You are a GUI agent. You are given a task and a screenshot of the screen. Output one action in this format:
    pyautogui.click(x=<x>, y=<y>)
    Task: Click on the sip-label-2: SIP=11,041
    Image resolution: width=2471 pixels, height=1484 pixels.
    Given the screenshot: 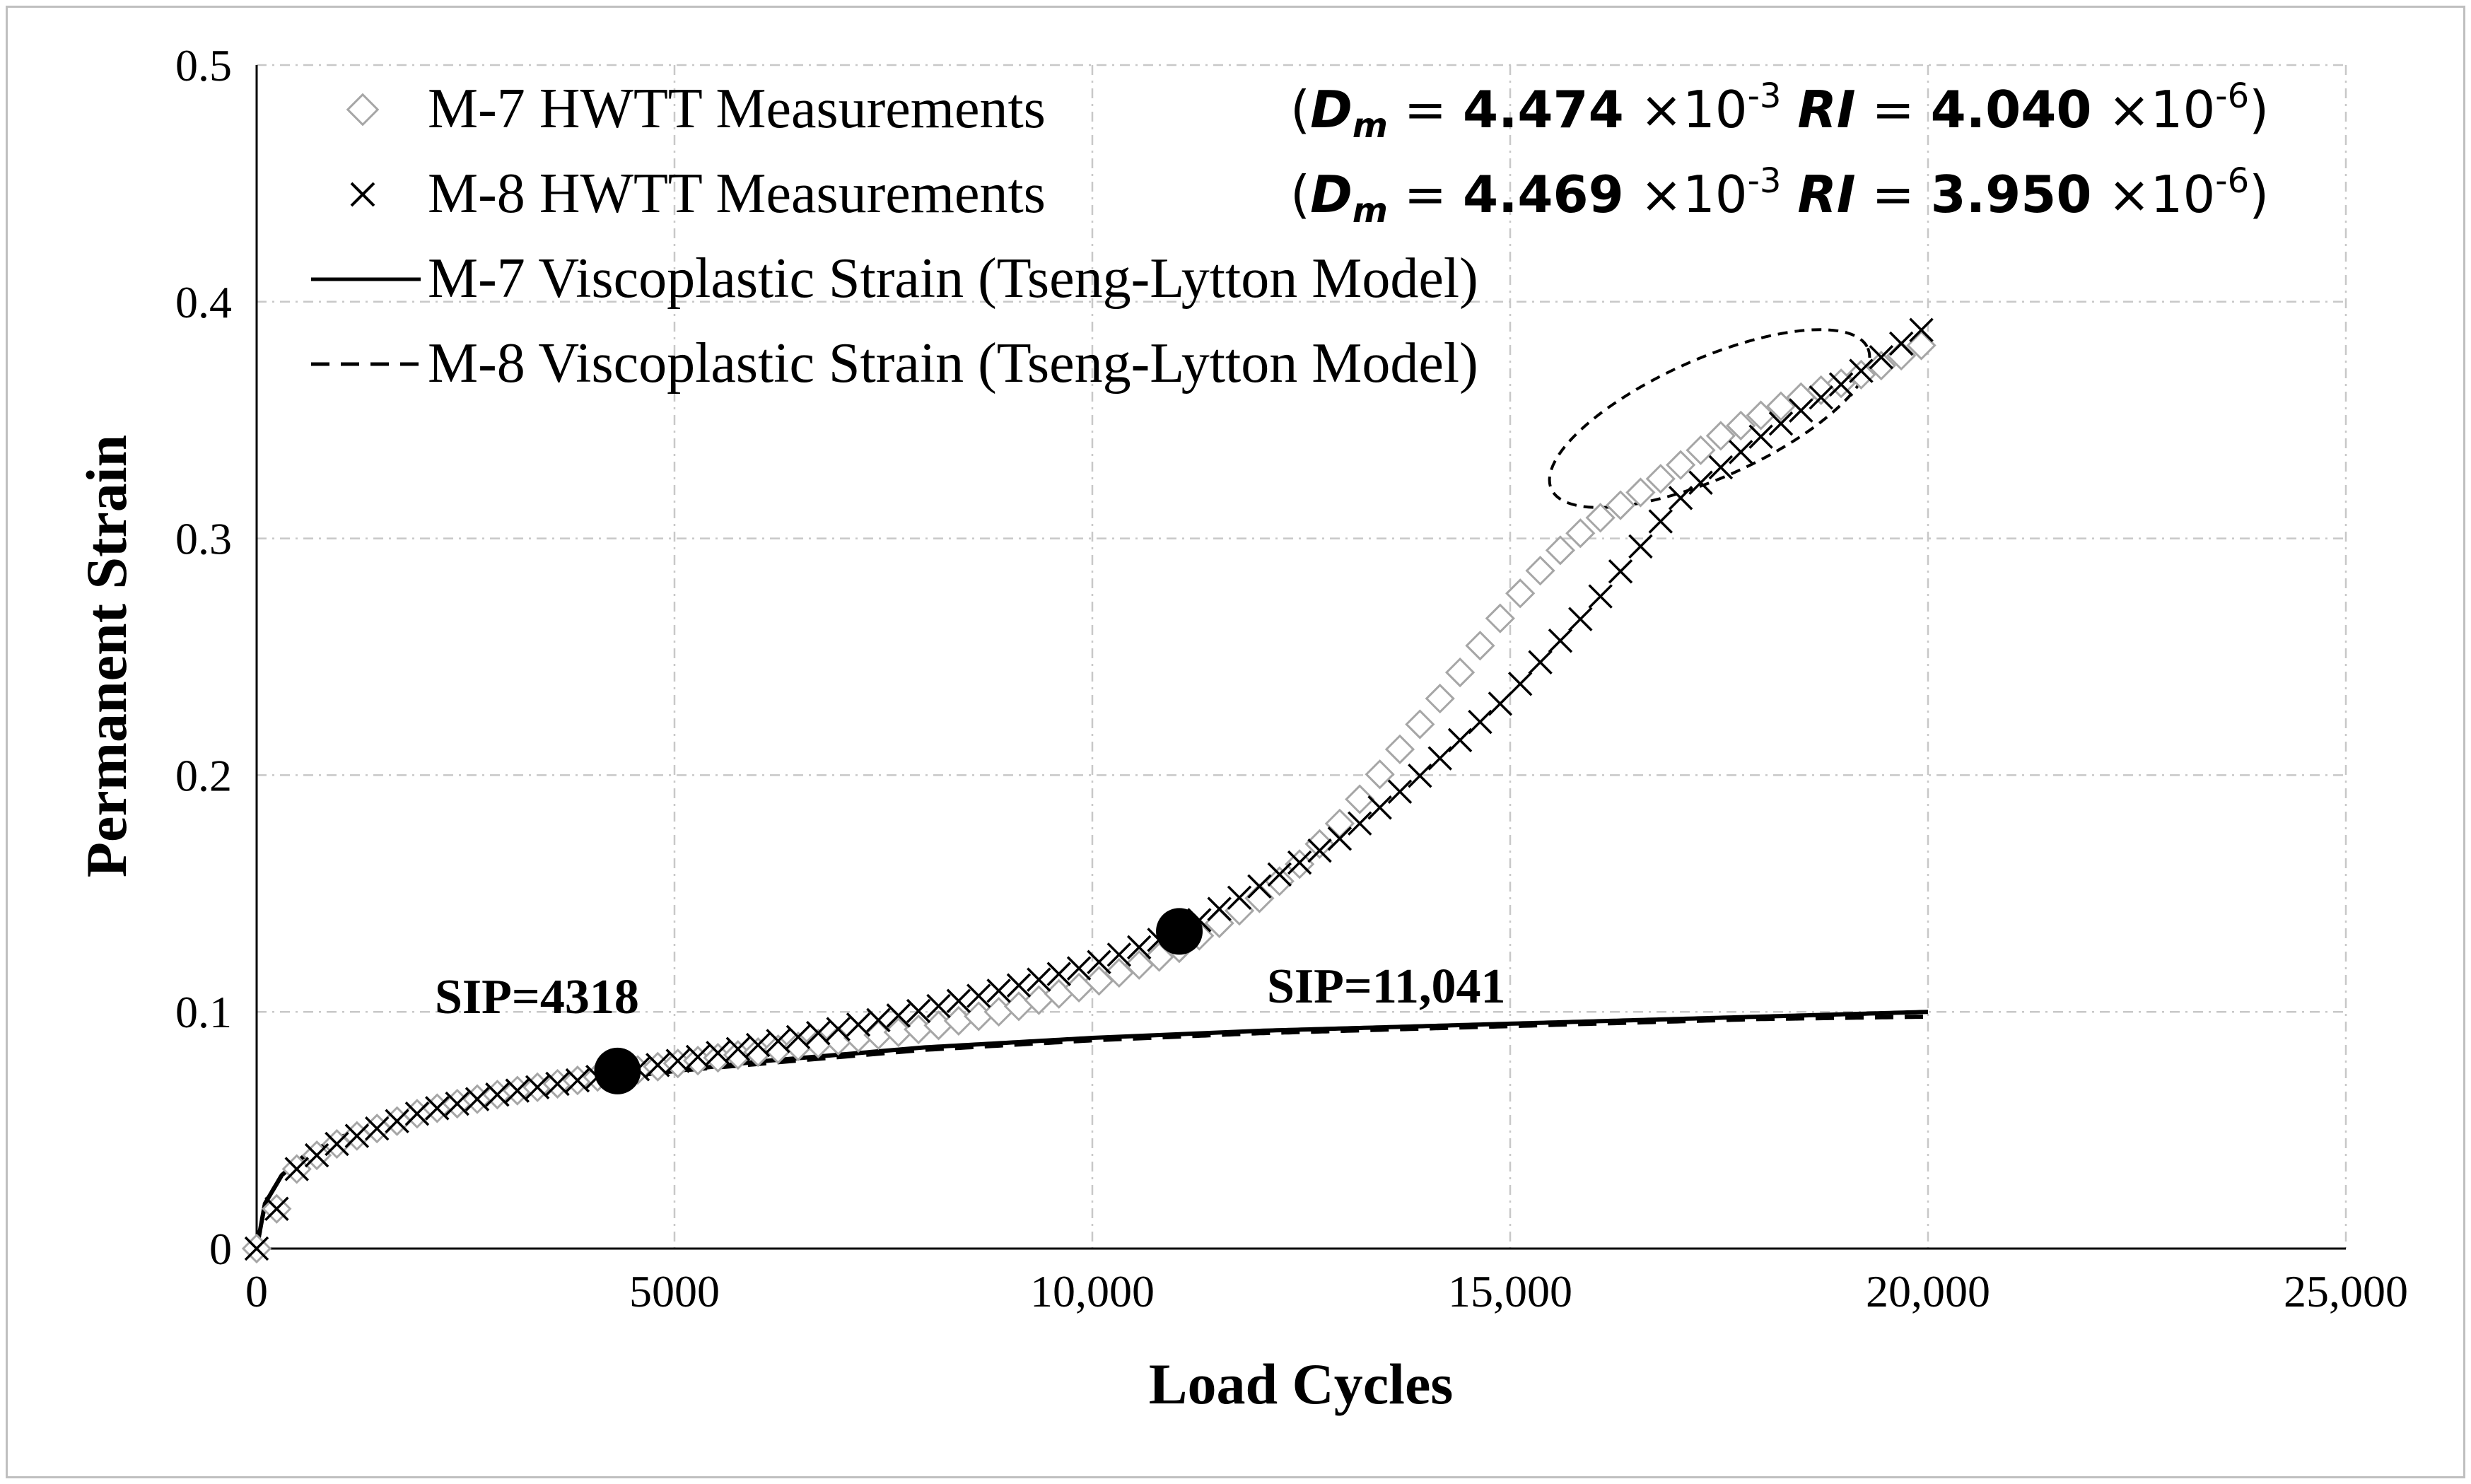 What is the action you would take?
    pyautogui.click(x=1386, y=986)
    